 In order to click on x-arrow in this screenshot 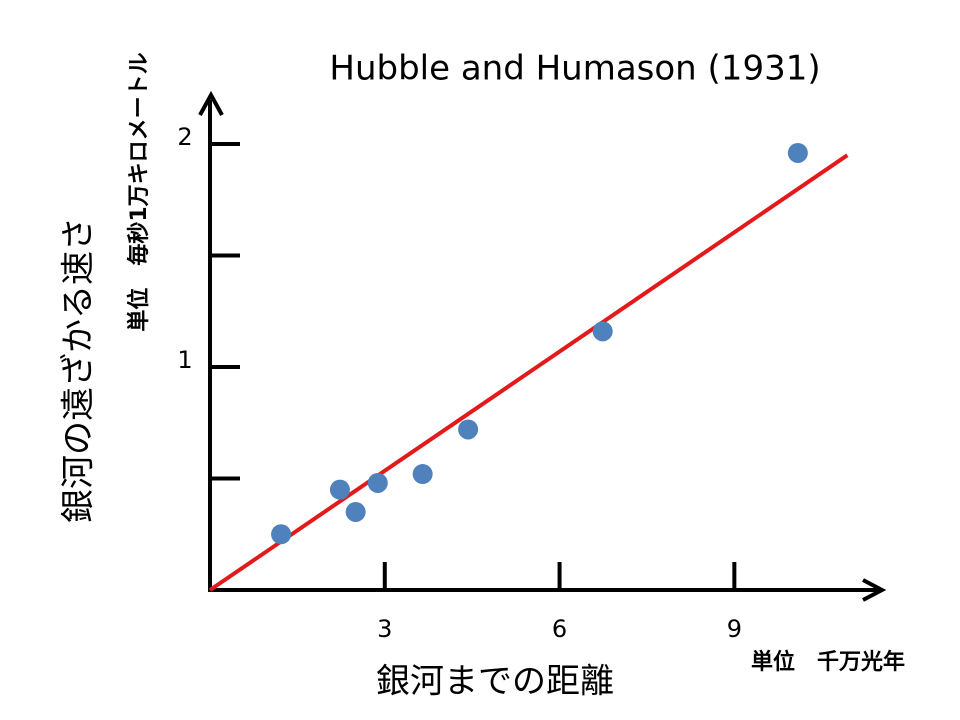, I will do `click(874, 590)`.